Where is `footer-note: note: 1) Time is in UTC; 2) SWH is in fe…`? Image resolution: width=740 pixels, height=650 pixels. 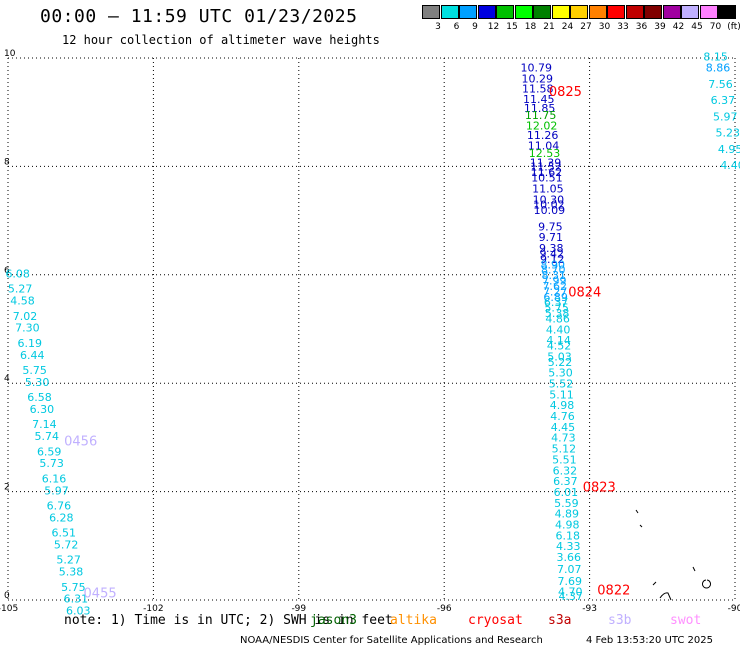 footer-note: note: 1) Time is in UTC; 2) SWH is in fe… is located at coordinates (228, 620).